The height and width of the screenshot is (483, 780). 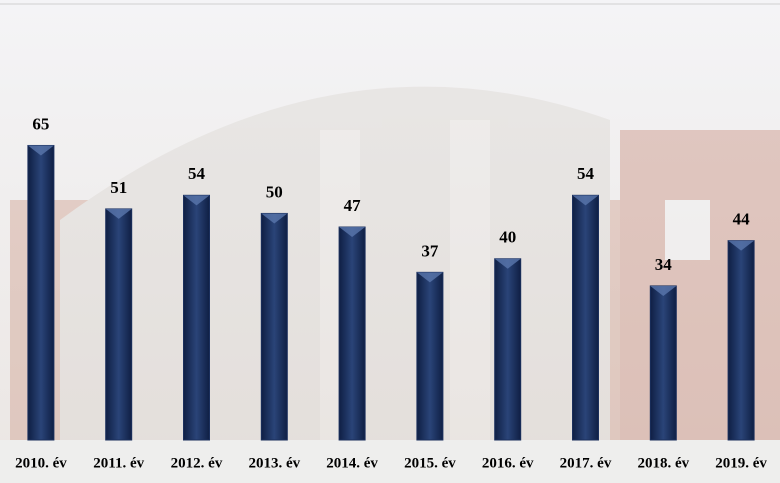 What do you see at coordinates (430, 463) in the screenshot?
I see `x-tick-label: 2015. év` at bounding box center [430, 463].